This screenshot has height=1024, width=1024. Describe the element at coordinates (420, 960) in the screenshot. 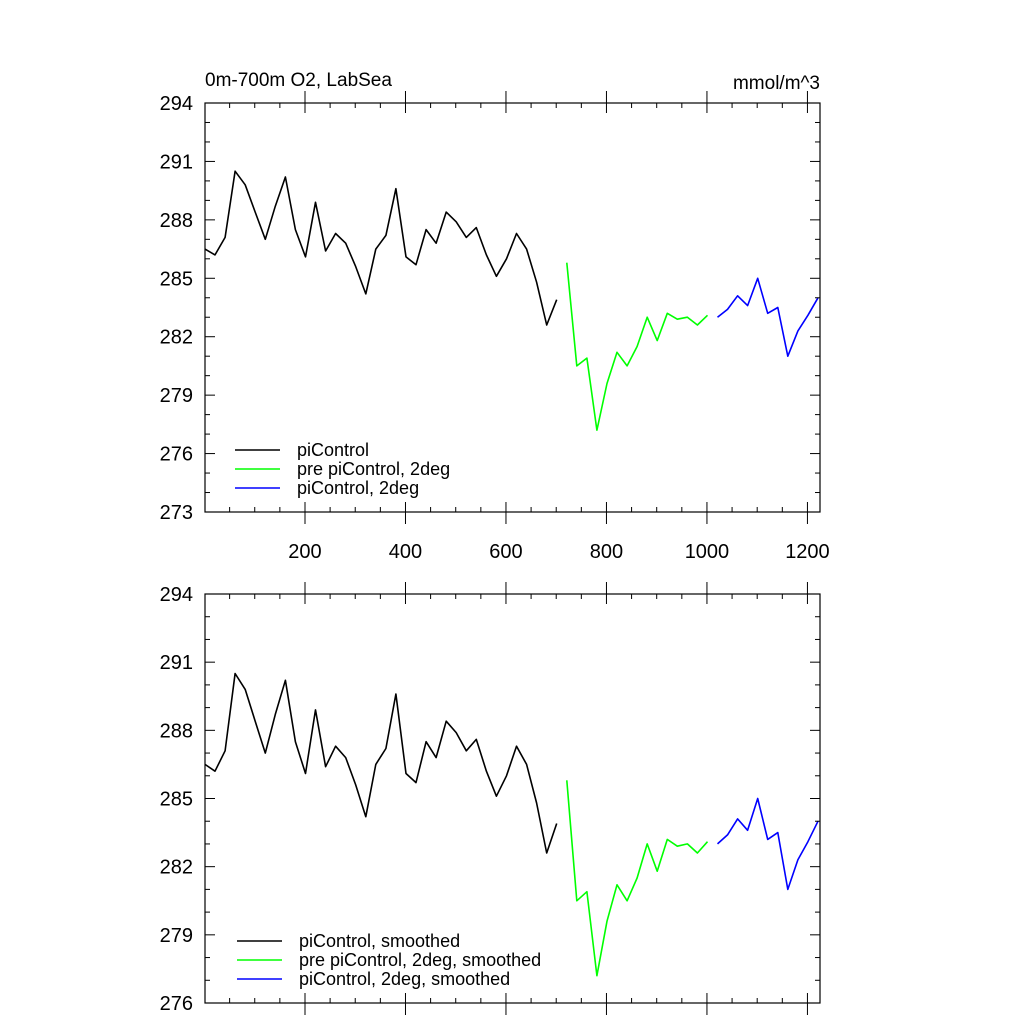

I see `legend-label-1: pre piControl, 2deg, smoothed` at that location.